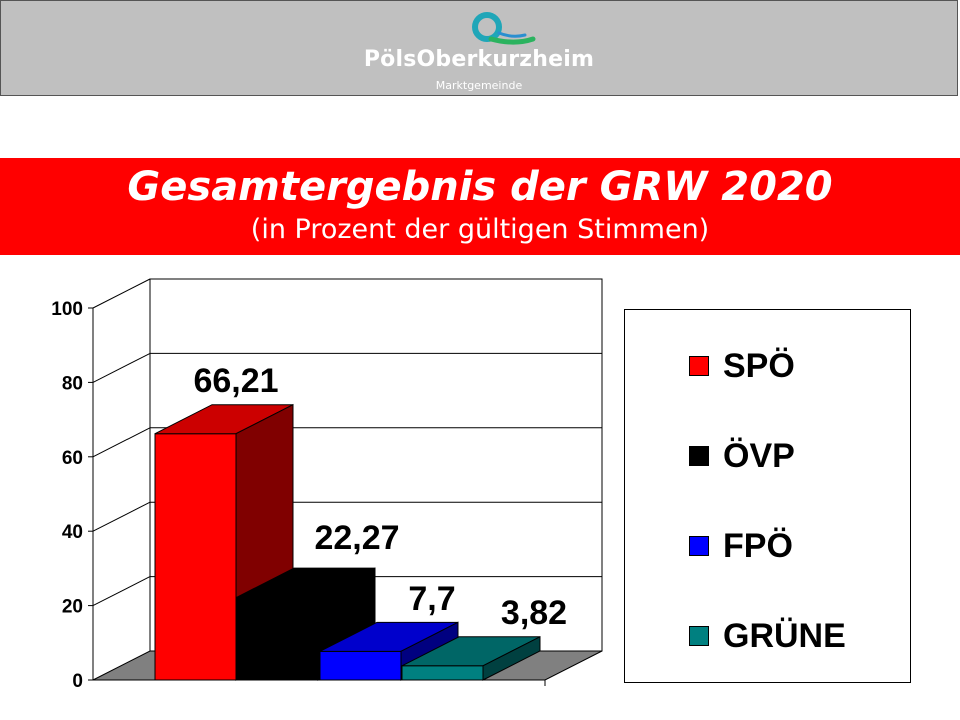  What do you see at coordinates (235, 381) in the screenshot?
I see `data-label: 66,21` at bounding box center [235, 381].